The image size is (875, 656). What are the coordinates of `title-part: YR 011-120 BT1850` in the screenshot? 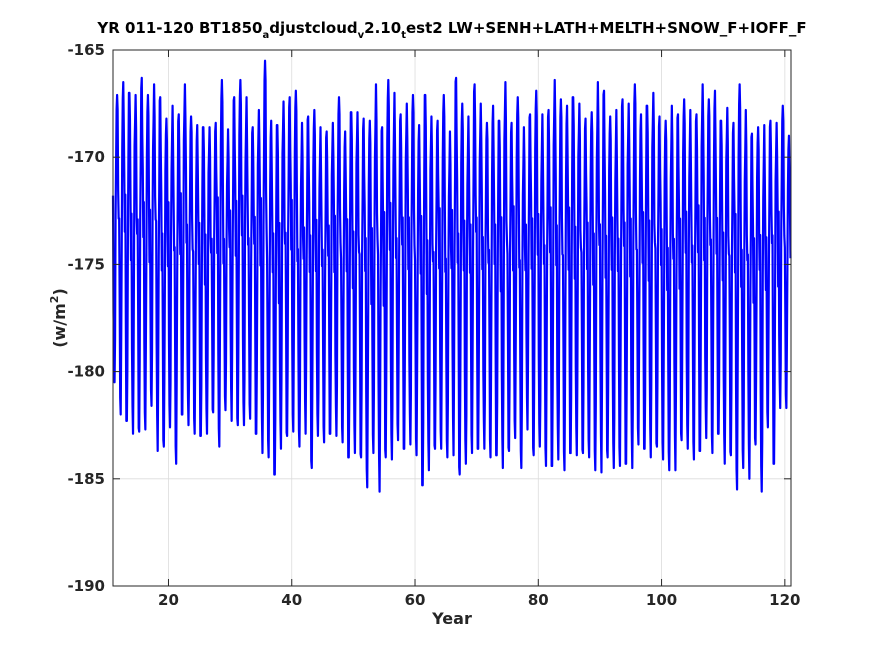 It's located at (179, 28).